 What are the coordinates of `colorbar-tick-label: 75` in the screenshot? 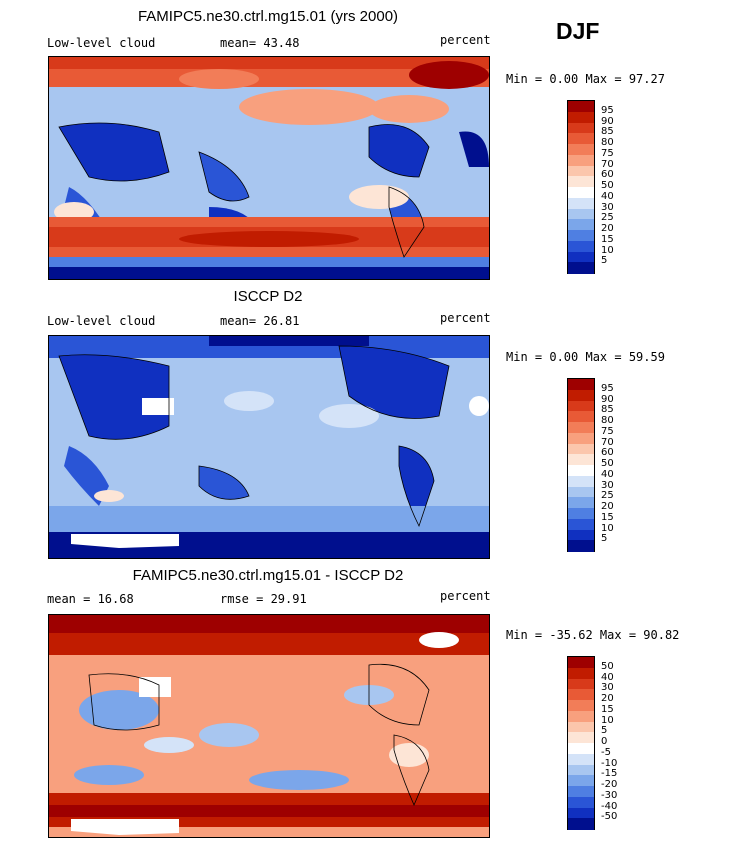 It's located at (607, 153).